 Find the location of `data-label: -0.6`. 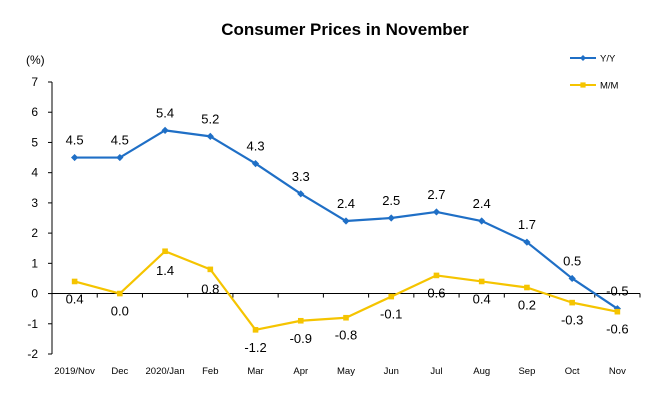

data-label: -0.6 is located at coordinates (617, 329).